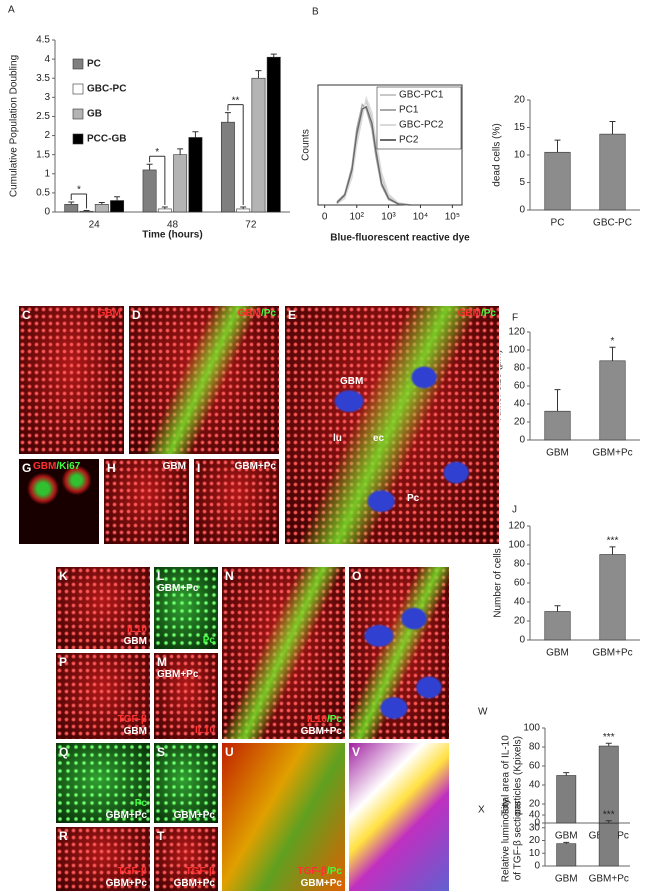  Describe the element at coordinates (421, 125) in the screenshot. I see `legend-label: GBC-PC2` at that location.